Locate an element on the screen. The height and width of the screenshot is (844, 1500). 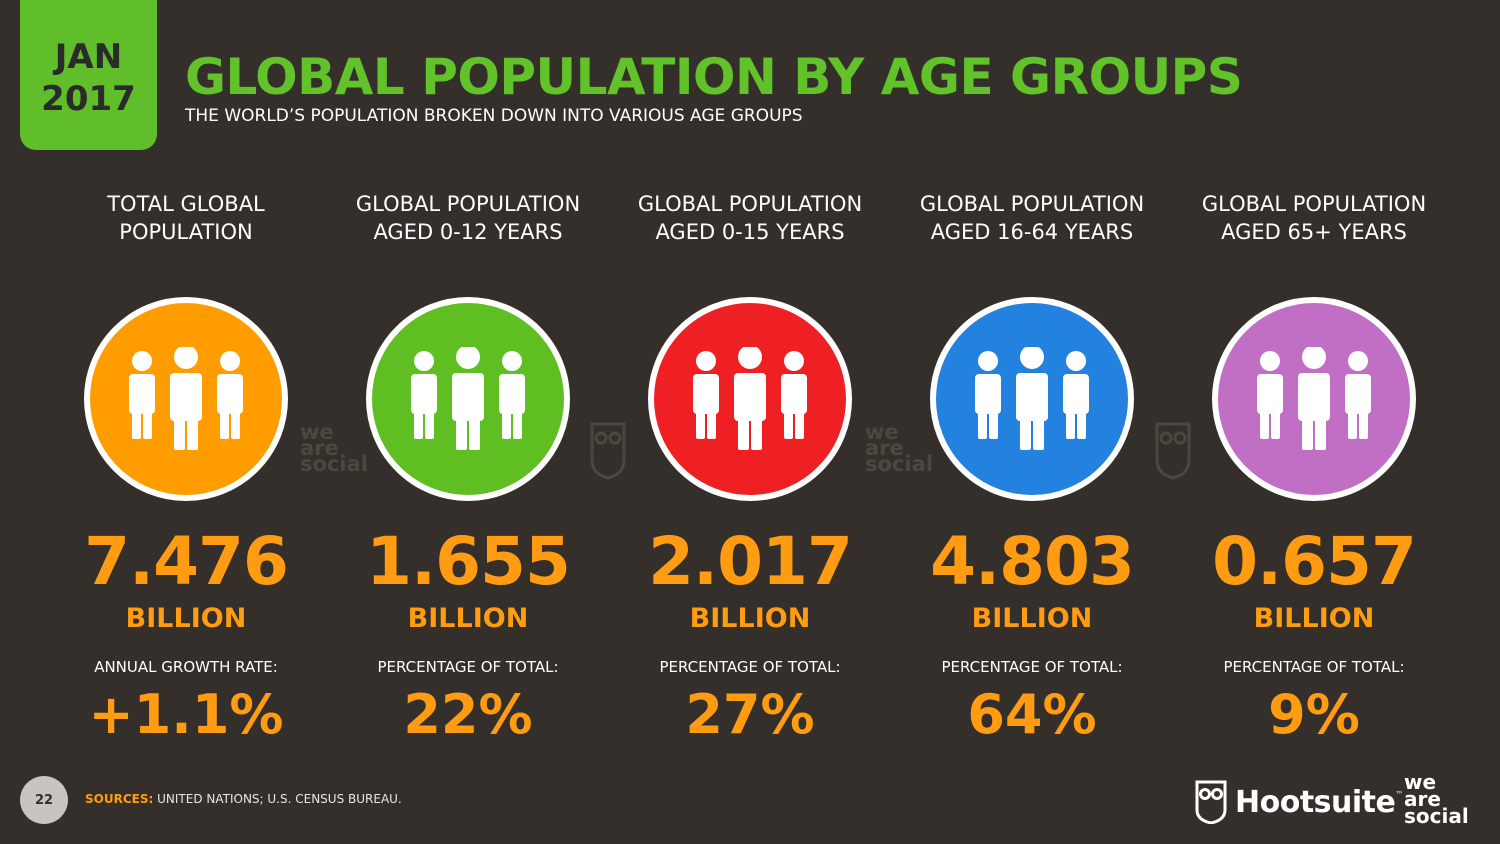
column-label: TOTAL GLOBAL POPULATION is located at coordinates (186, 220).